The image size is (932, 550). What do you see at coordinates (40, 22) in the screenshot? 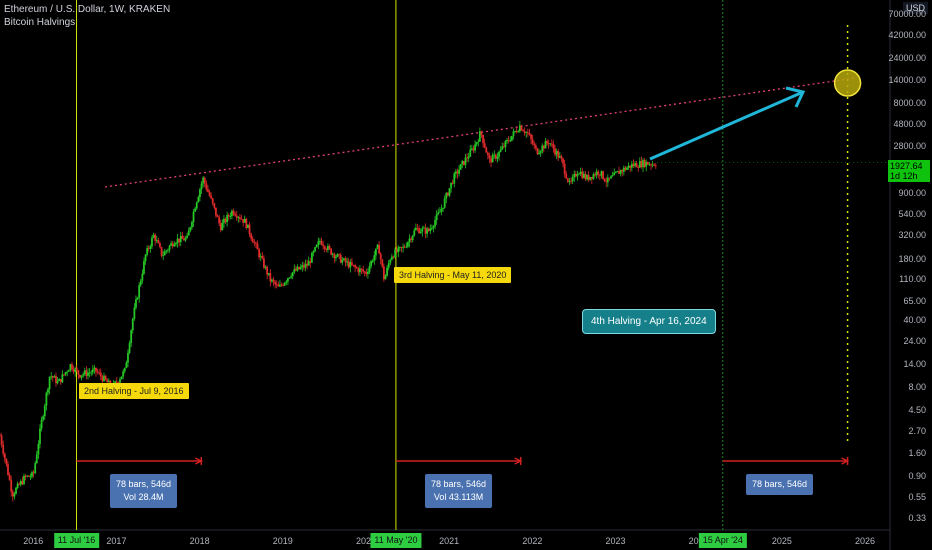
I see `indicator-label: Bitcoin Halvings` at bounding box center [40, 22].